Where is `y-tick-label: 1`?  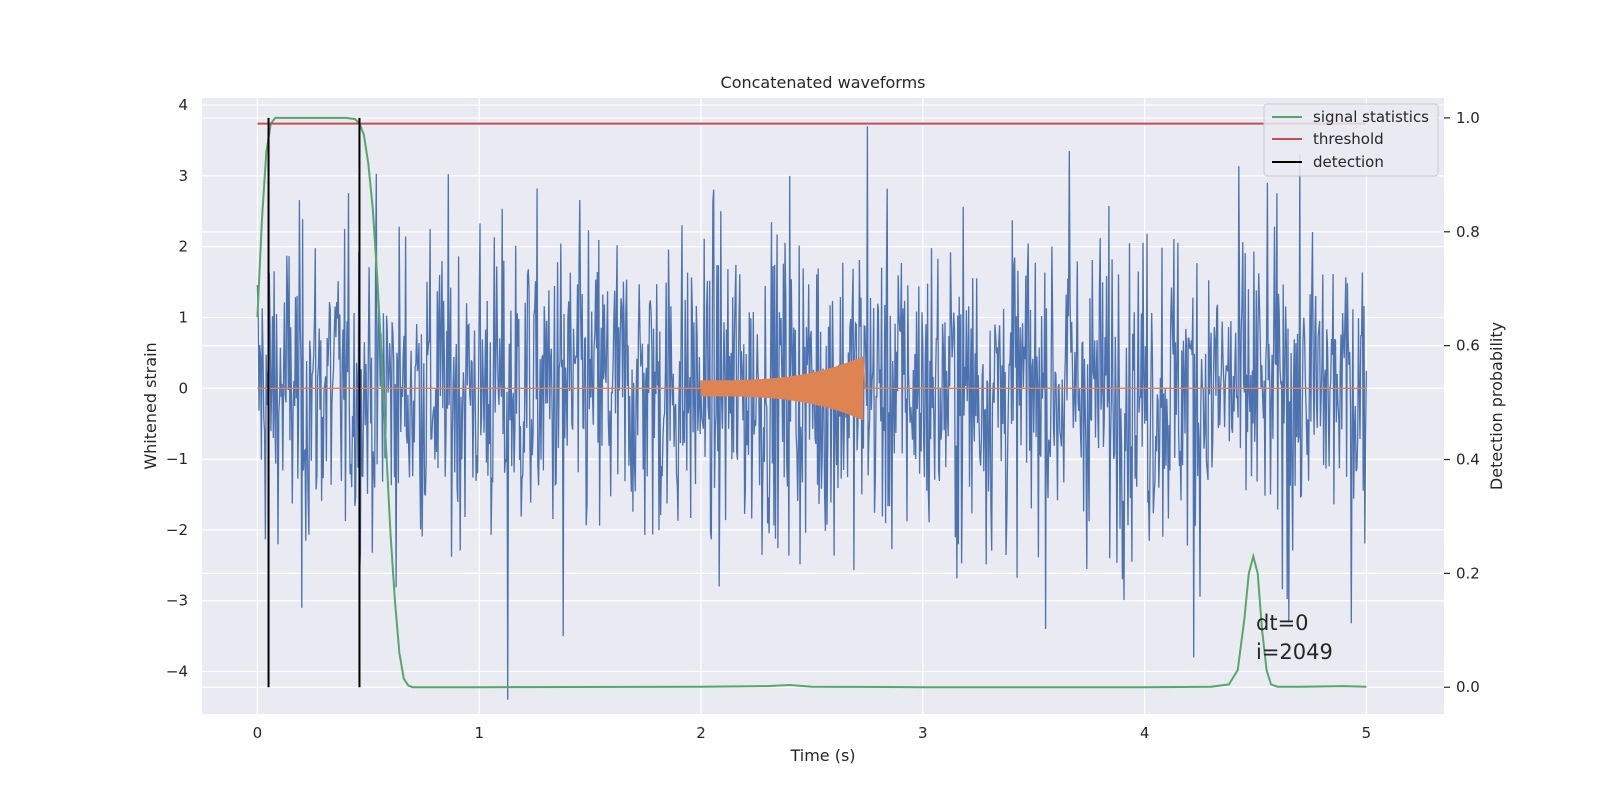 y-tick-label: 1 is located at coordinates (183, 317).